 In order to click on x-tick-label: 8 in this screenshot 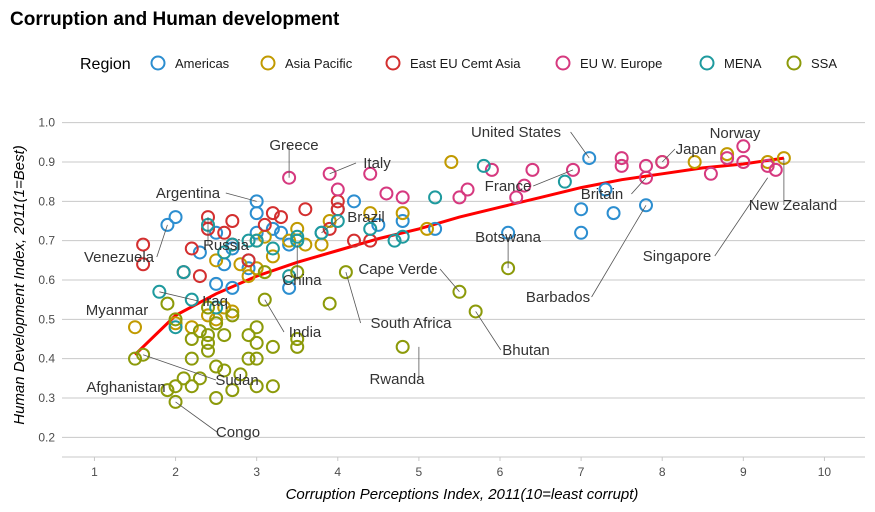, I will do `click(662, 472)`.